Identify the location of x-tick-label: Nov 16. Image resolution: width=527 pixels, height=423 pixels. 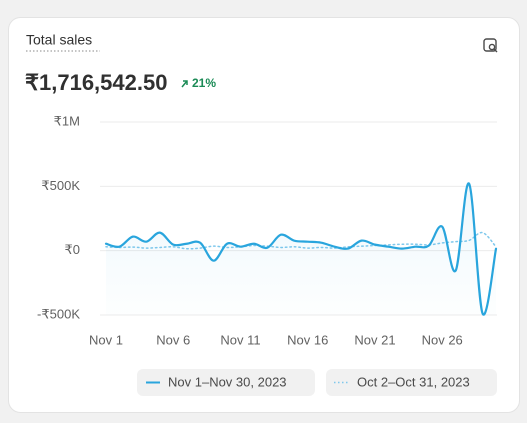
(307, 339).